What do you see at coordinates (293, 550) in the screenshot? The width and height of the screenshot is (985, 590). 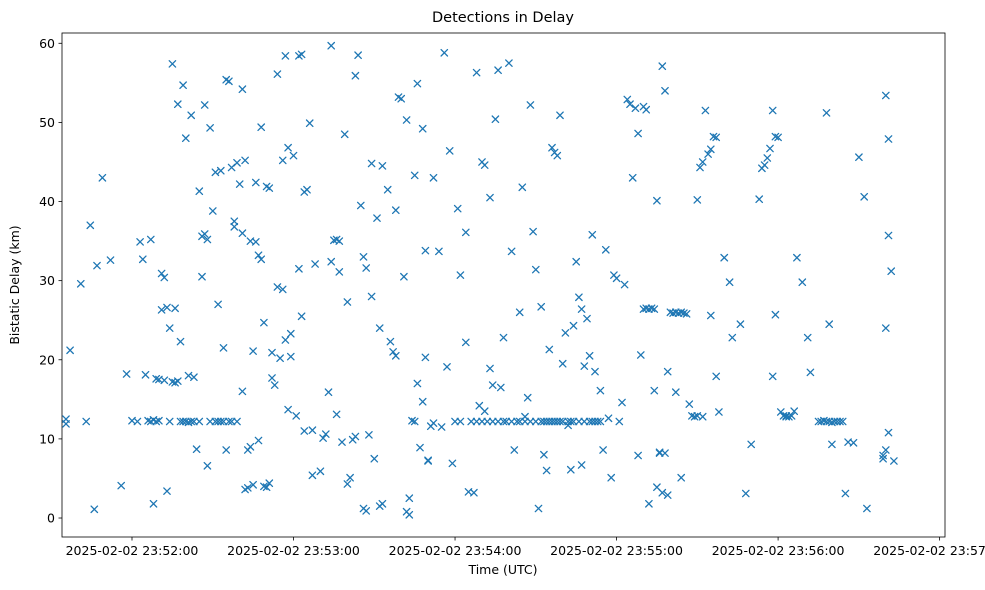 I see `x-tick-label: 2025-02-02 23:53:00` at bounding box center [293, 550].